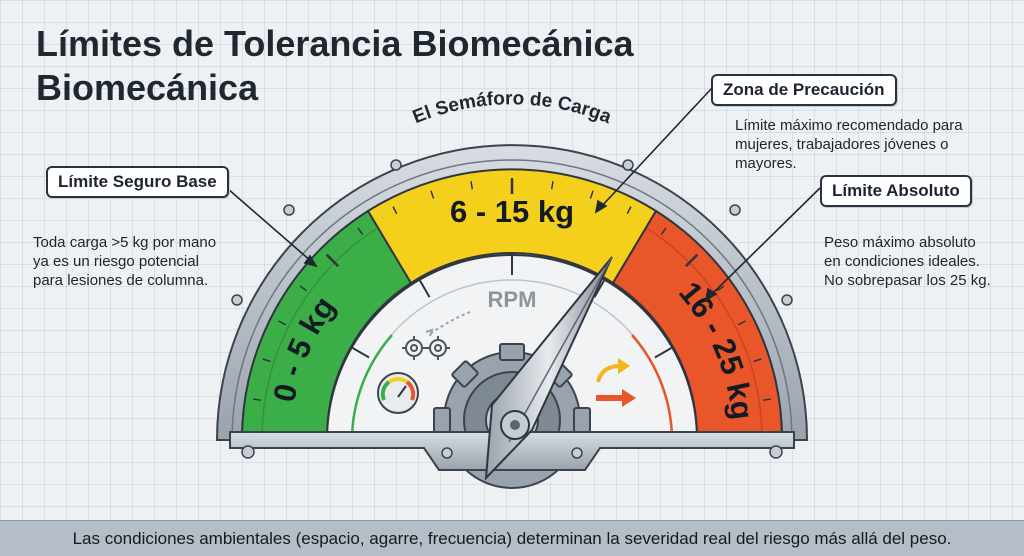  Describe the element at coordinates (436, 335) in the screenshot. I see `gears-icon` at that location.